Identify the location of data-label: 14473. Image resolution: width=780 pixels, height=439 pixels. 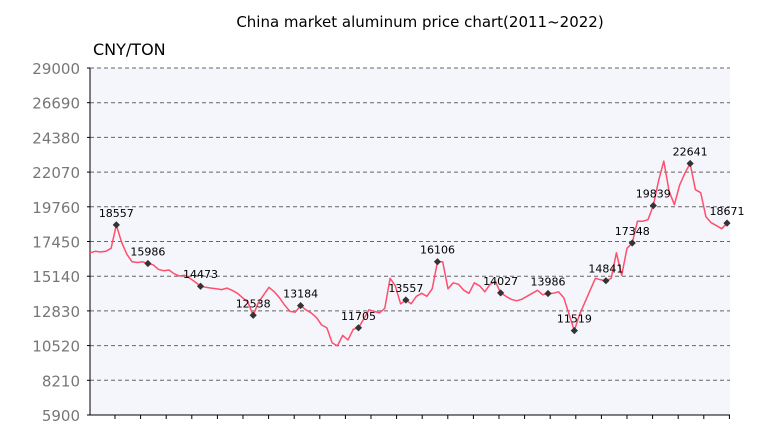
(200, 274).